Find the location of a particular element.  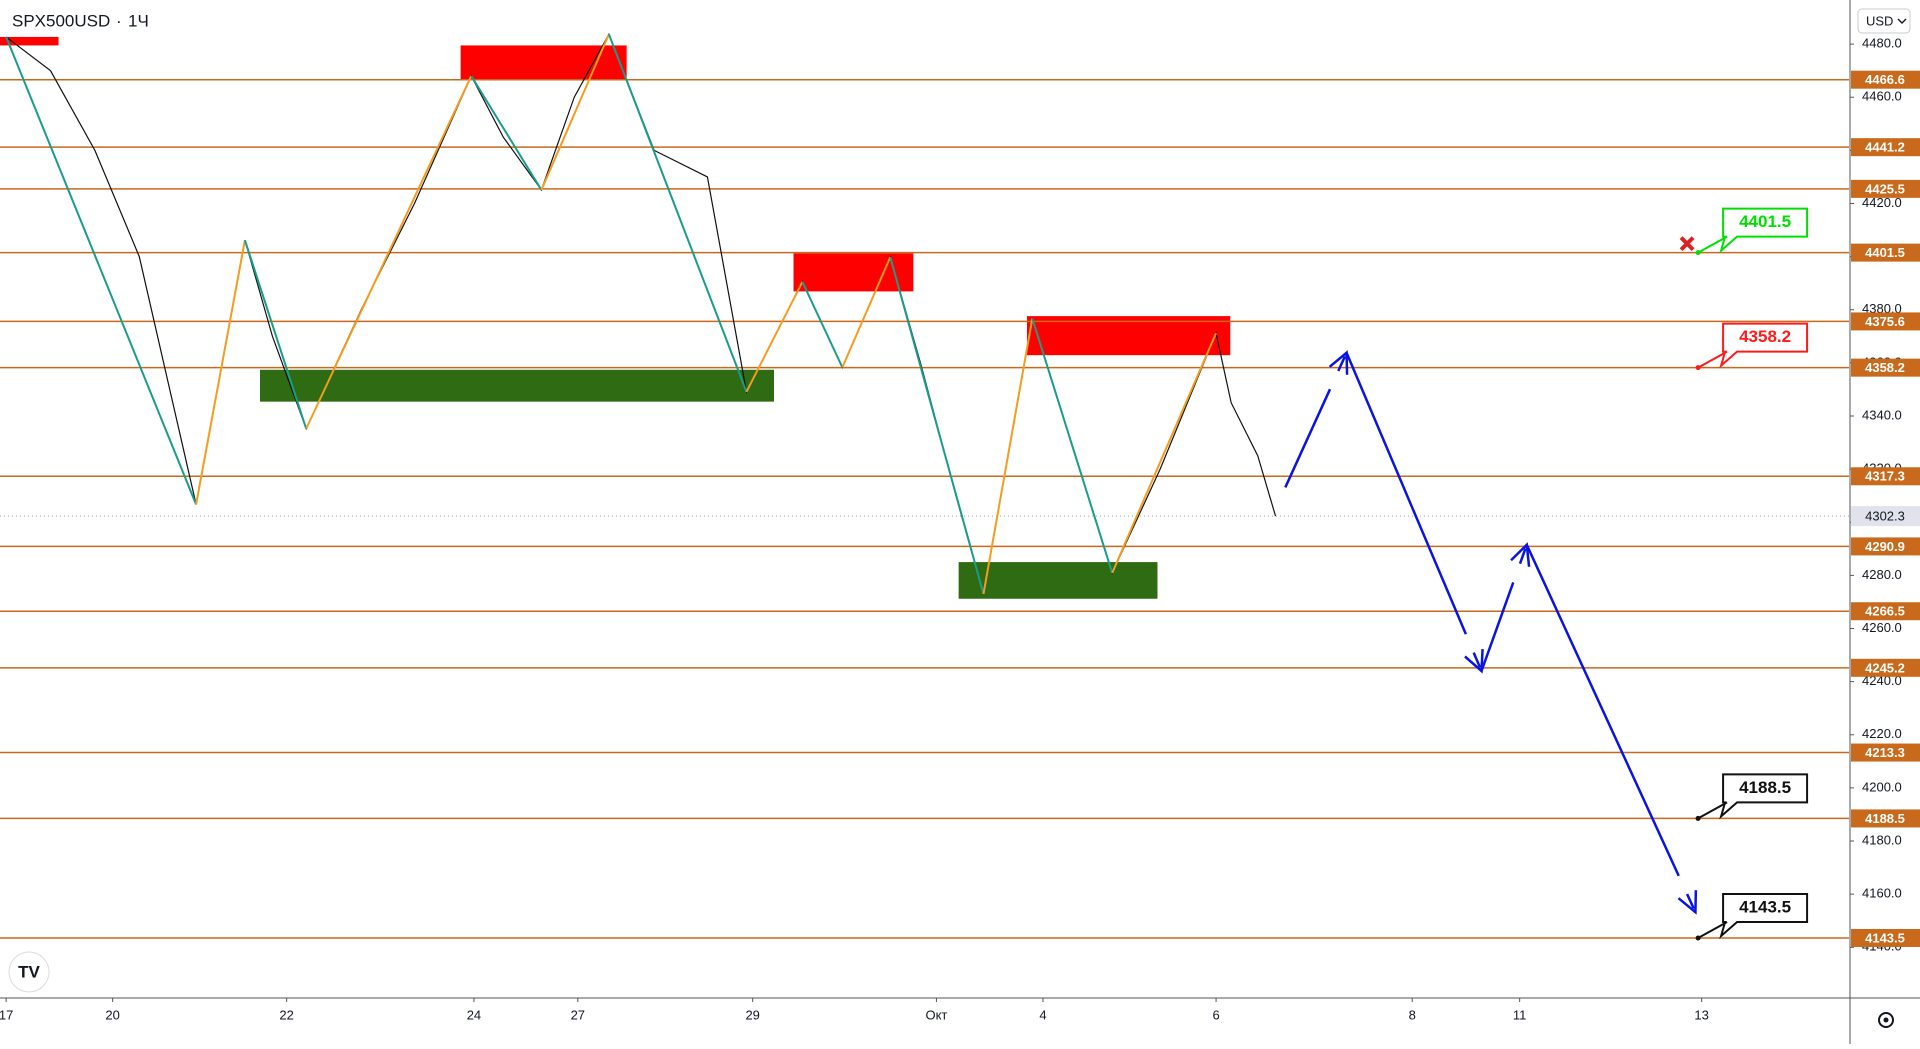

level-label: 4245.2 is located at coordinates (1885, 667).